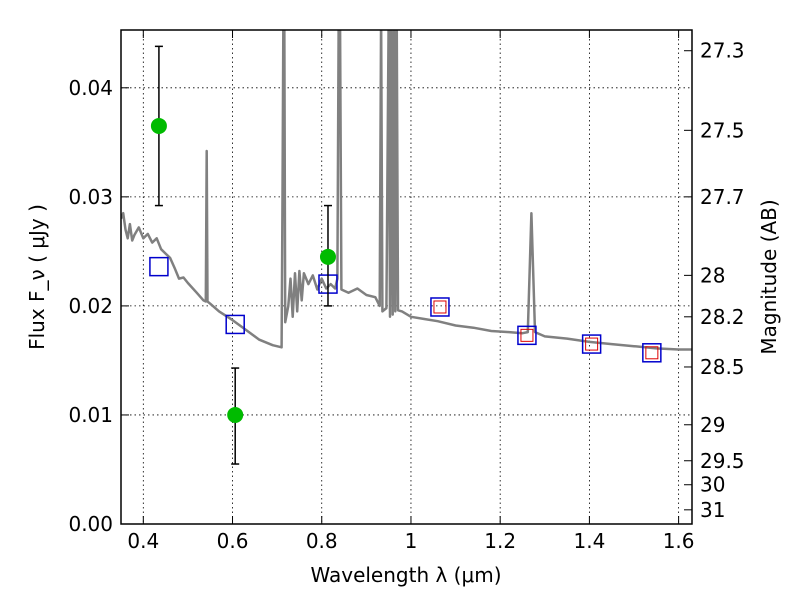 This screenshot has width=800, height=600. Describe the element at coordinates (90, 415) in the screenshot. I see `y-tick-label: 0.01` at that location.